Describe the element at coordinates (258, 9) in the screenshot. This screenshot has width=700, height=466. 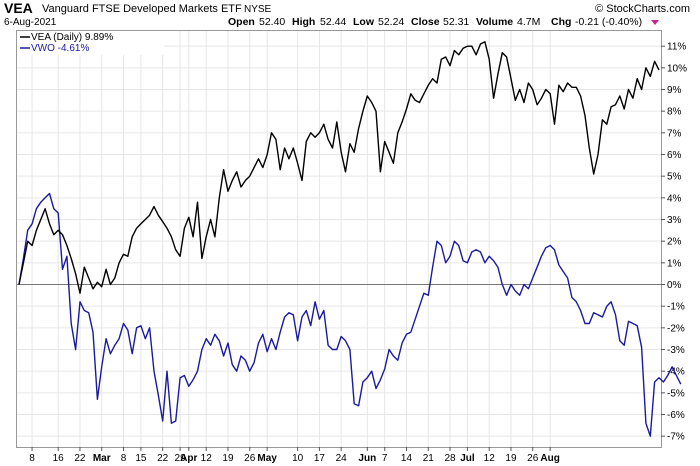
I see `chart-exchange: NYSE` at that location.